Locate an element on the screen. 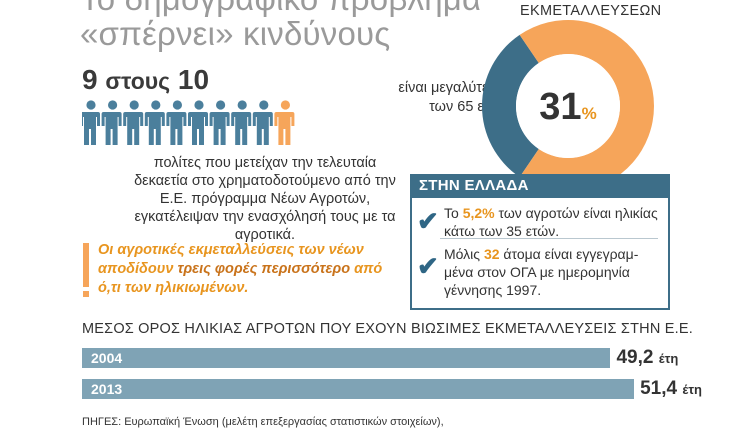 The image size is (750, 430). bar-value-2013: 51,4 έτη is located at coordinates (671, 389).